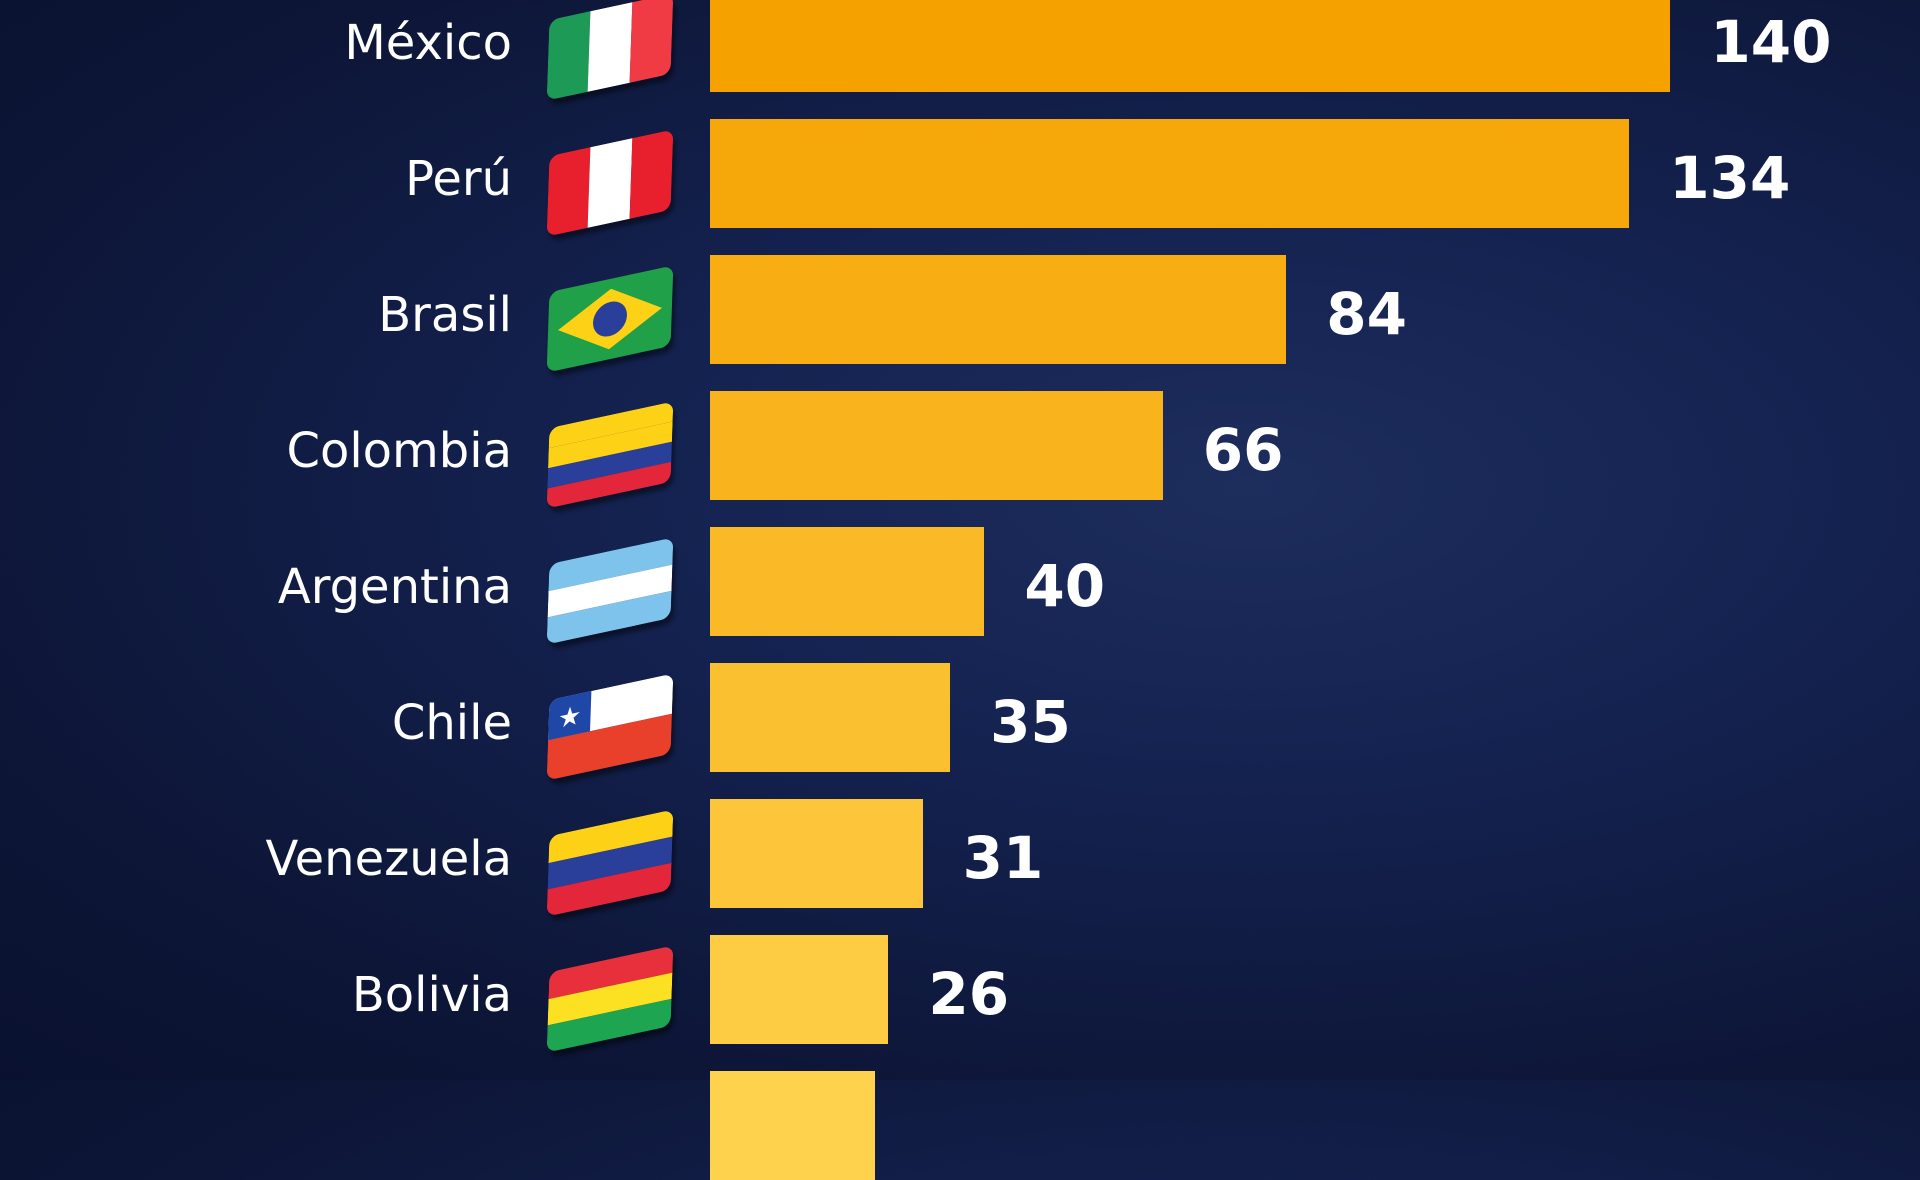  Describe the element at coordinates (445, 315) in the screenshot. I see `category-label: Brasil` at that location.